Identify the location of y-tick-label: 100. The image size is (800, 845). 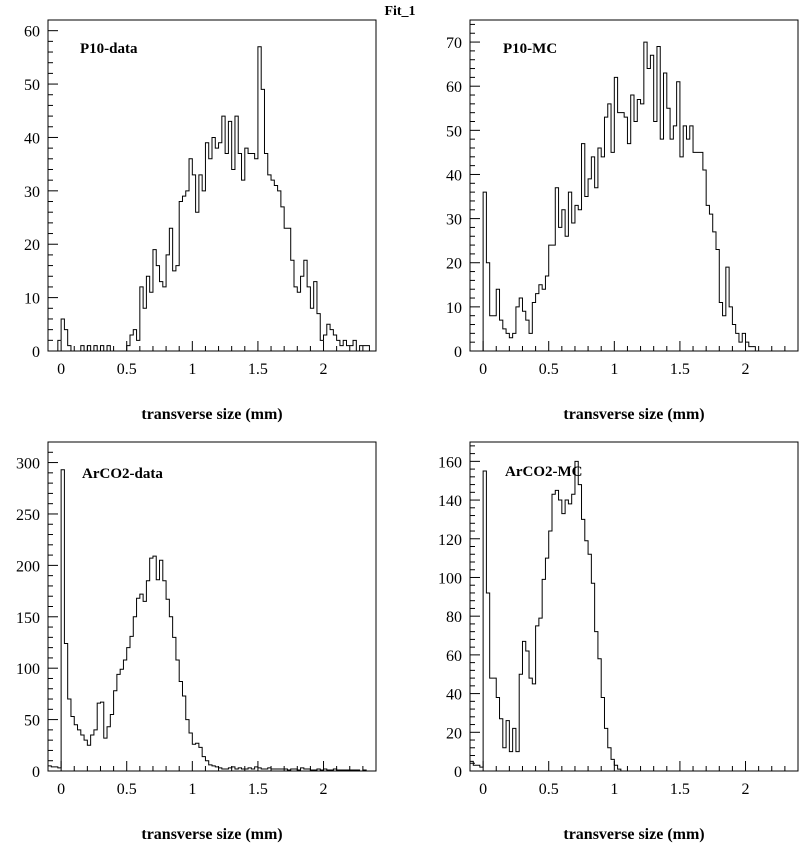
(28, 669).